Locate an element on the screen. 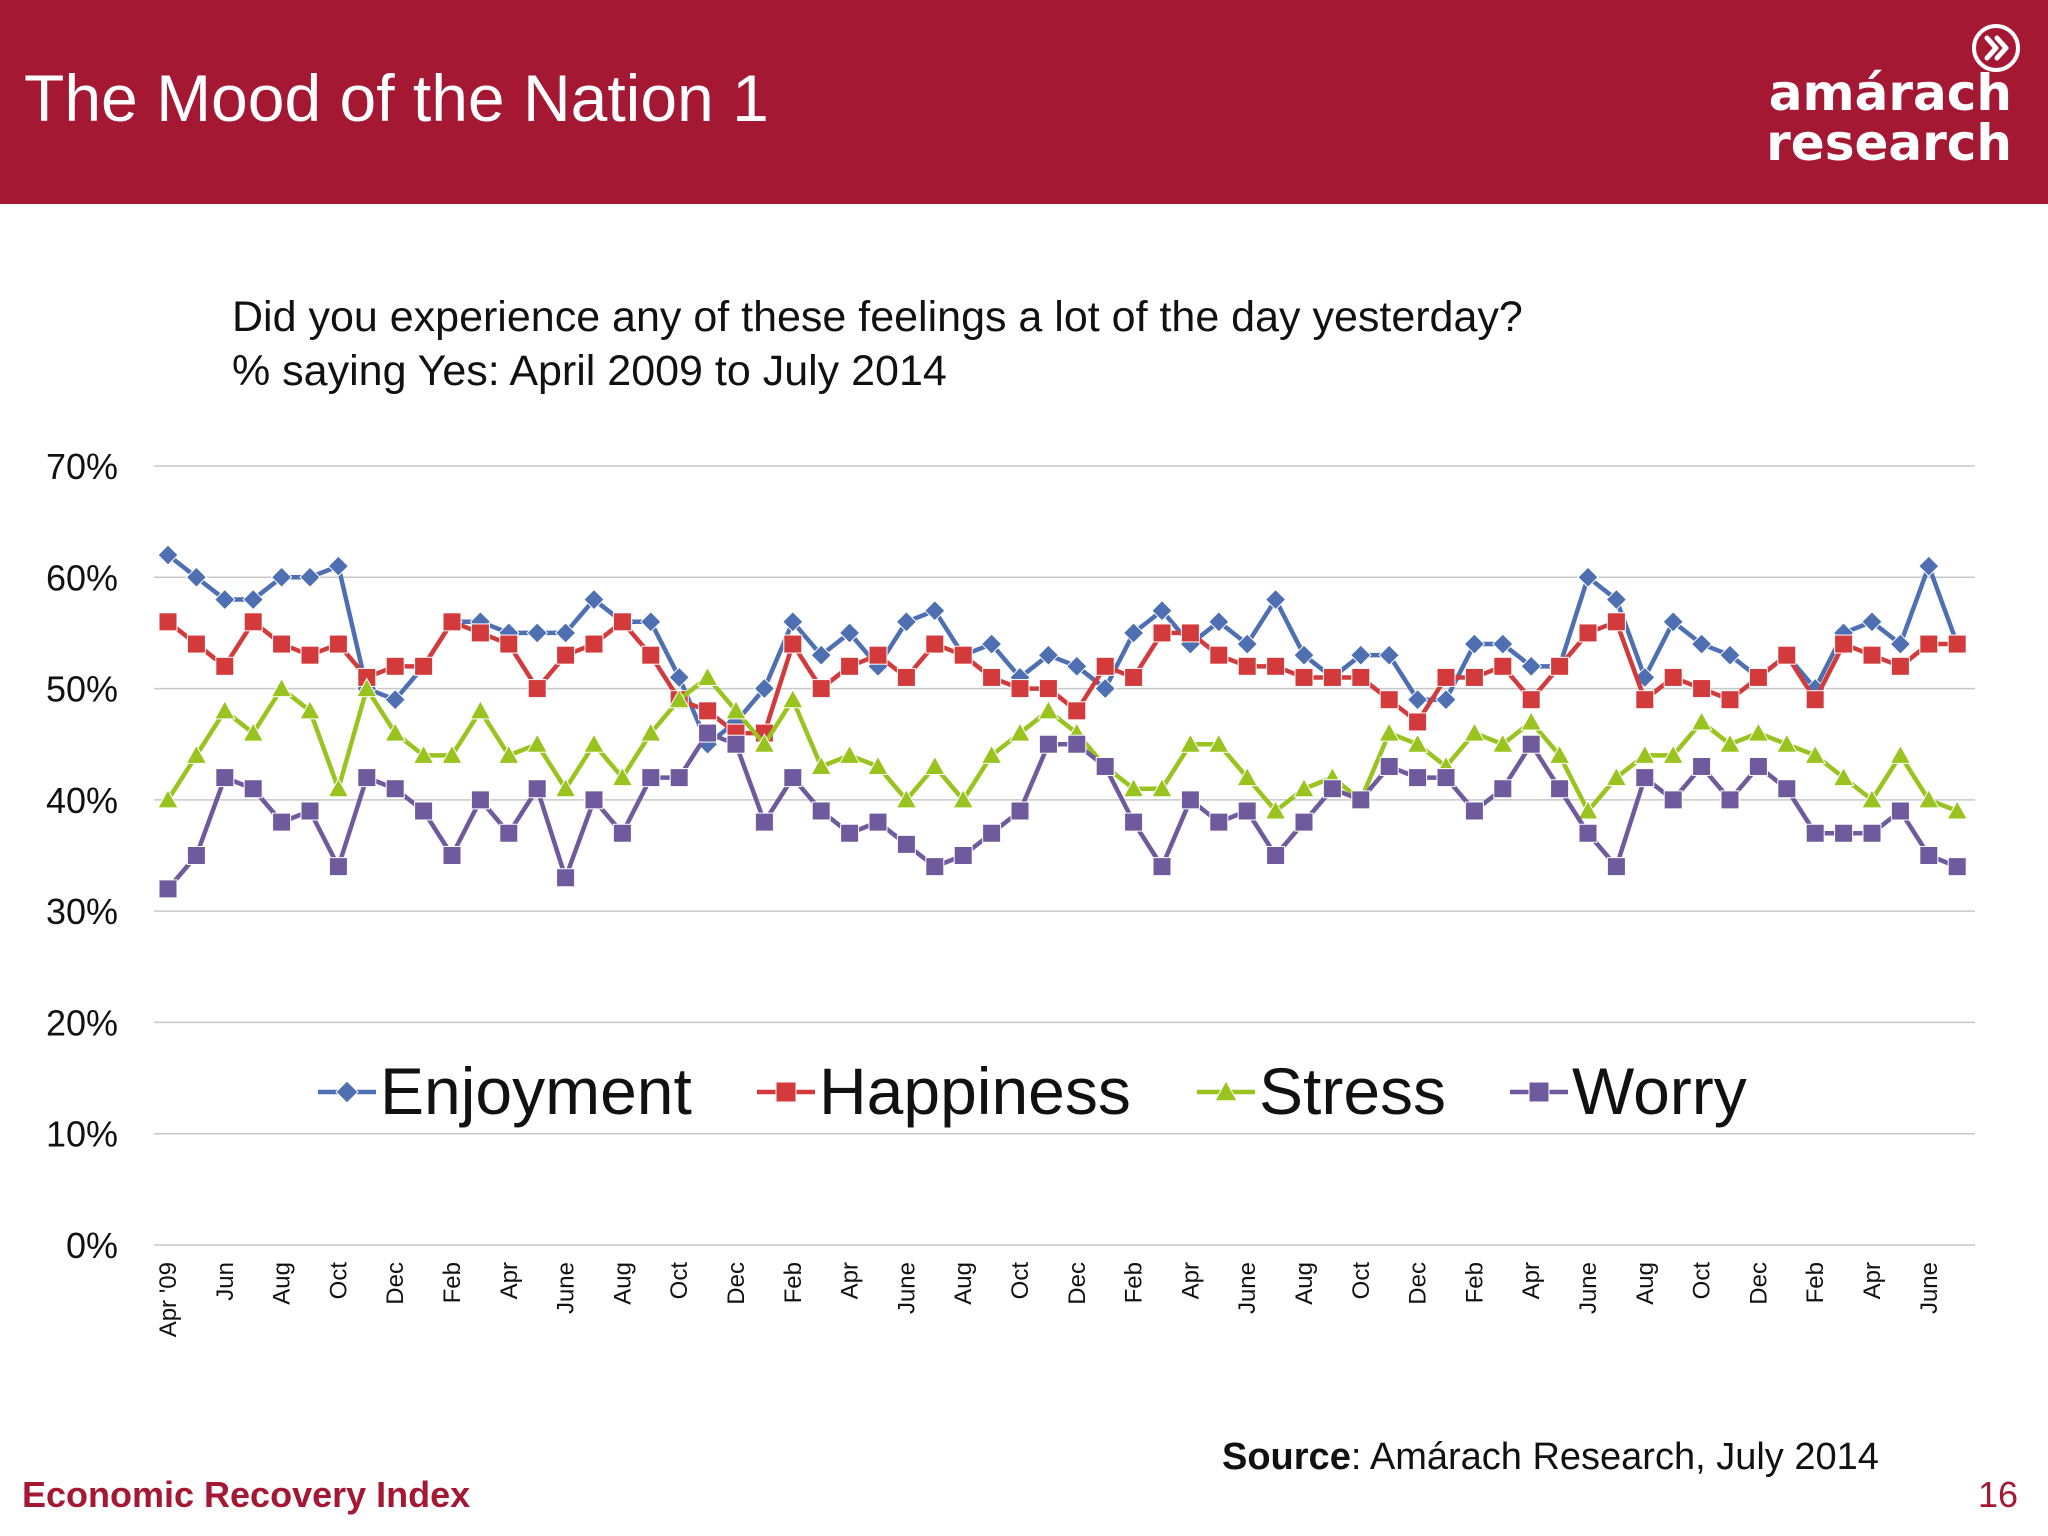  footer-index-name: Economic Recovery Index is located at coordinates (246, 1494).